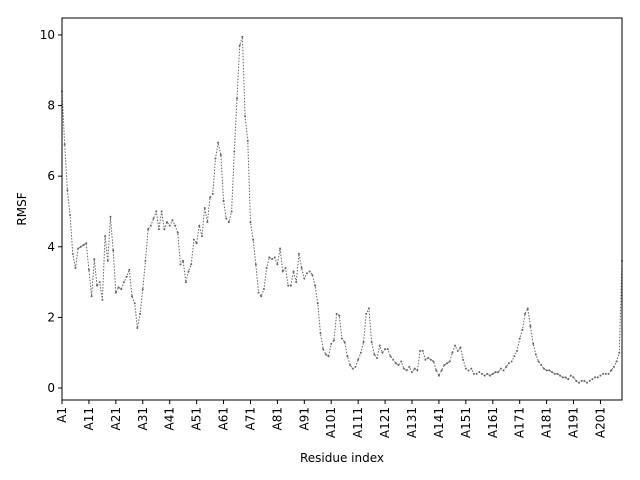 This screenshot has width=640, height=480. What do you see at coordinates (51, 106) in the screenshot?
I see `y-tick-label: 8` at bounding box center [51, 106].